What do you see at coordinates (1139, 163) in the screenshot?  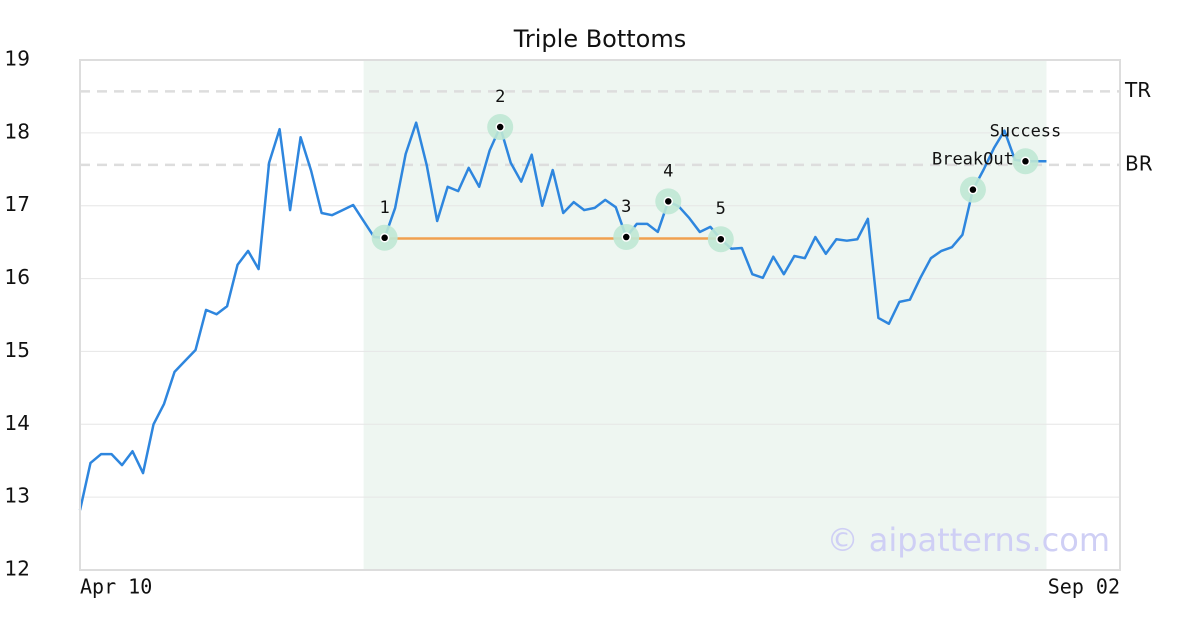 I see `level-label: BR` at bounding box center [1139, 163].